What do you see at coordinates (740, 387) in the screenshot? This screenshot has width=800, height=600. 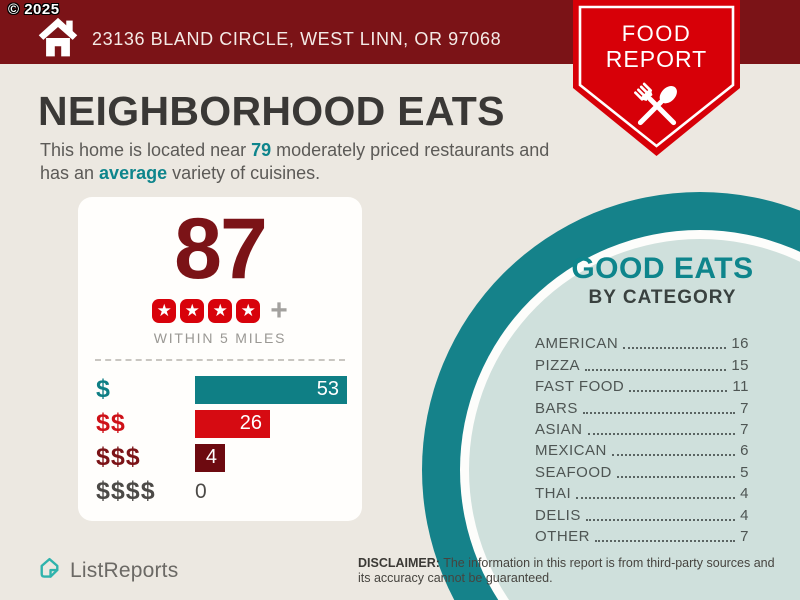 I see `category-count: 11` at bounding box center [740, 387].